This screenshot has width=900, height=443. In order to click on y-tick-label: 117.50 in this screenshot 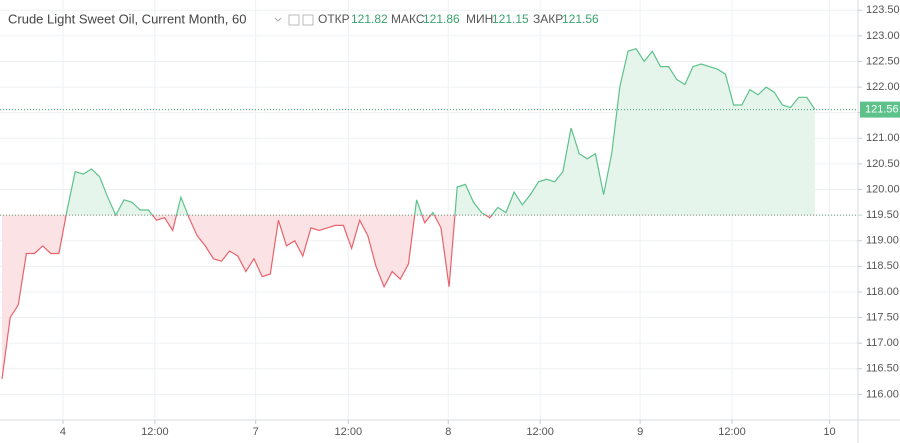, I will do `click(882, 317)`.